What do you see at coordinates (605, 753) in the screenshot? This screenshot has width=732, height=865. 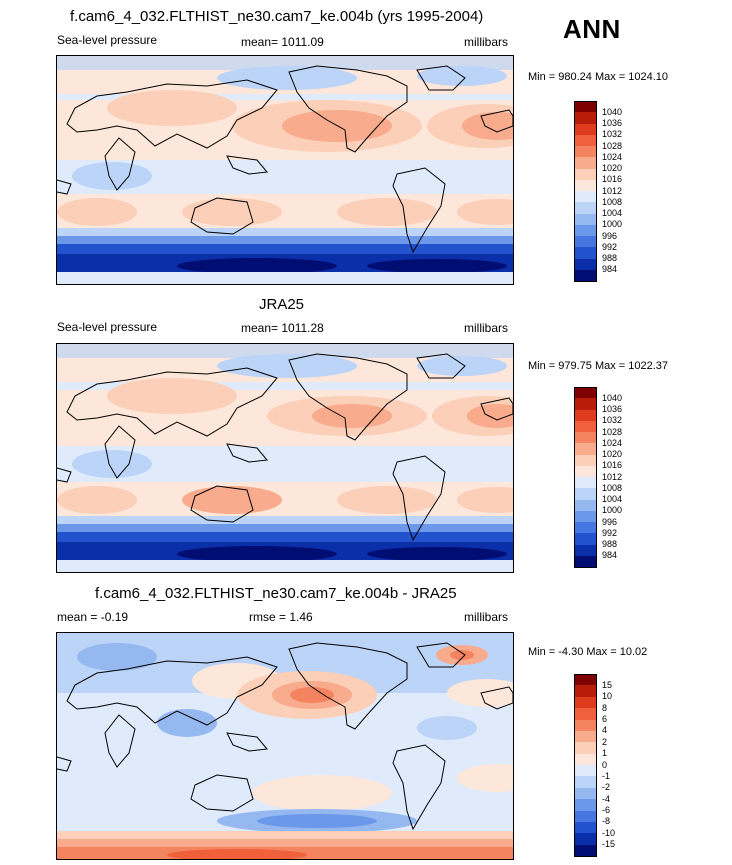 I see `colorbar-label: 1` at bounding box center [605, 753].